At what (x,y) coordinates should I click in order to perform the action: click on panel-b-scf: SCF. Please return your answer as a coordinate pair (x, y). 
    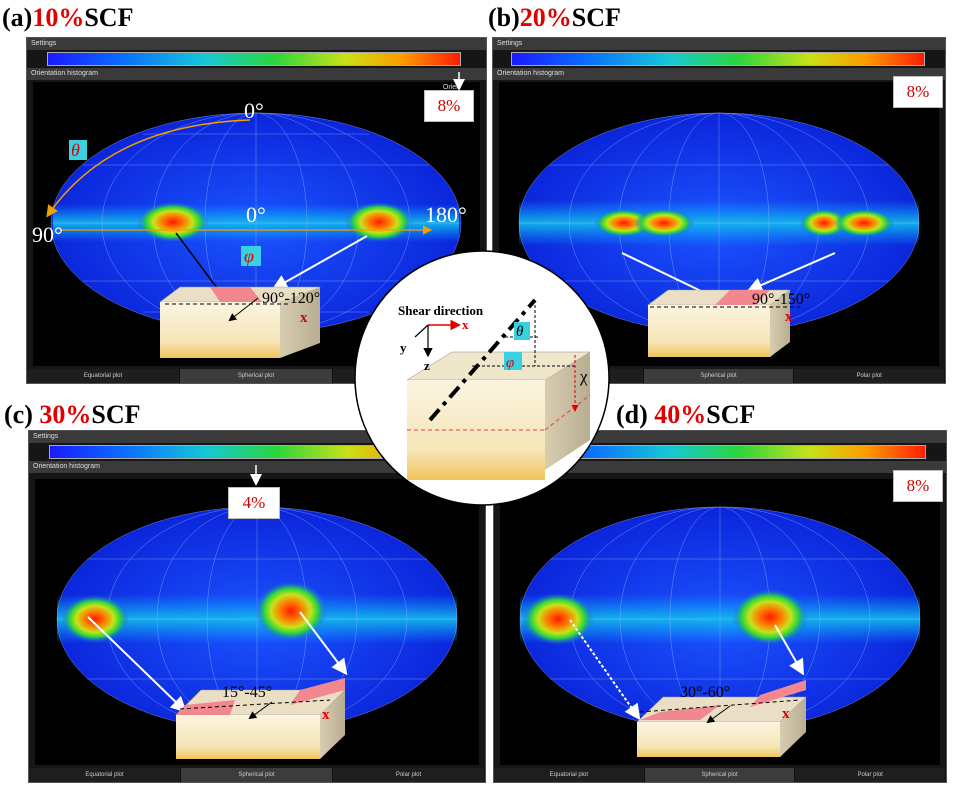
    Looking at the image, I should click on (596, 17).